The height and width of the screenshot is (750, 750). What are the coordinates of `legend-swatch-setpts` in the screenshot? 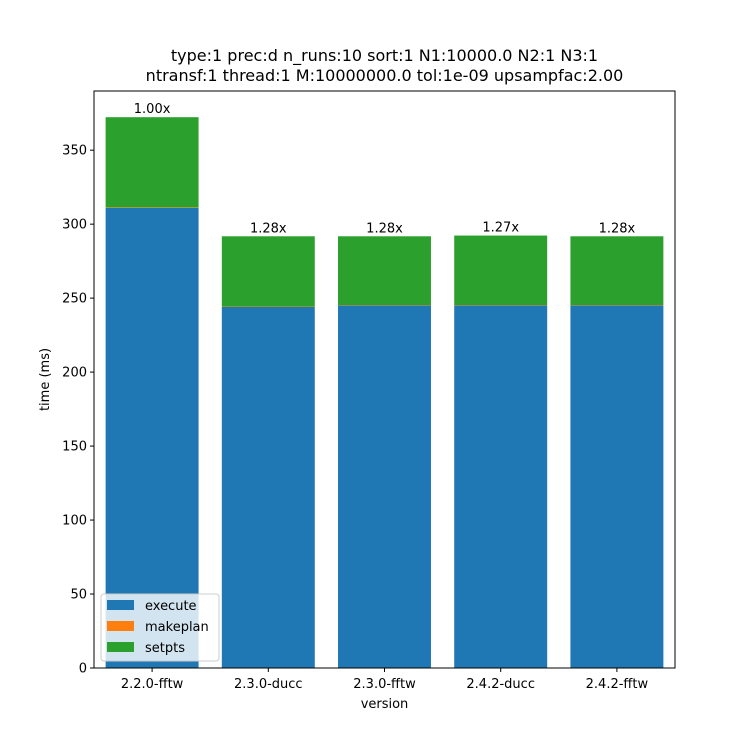 It's located at (120, 647).